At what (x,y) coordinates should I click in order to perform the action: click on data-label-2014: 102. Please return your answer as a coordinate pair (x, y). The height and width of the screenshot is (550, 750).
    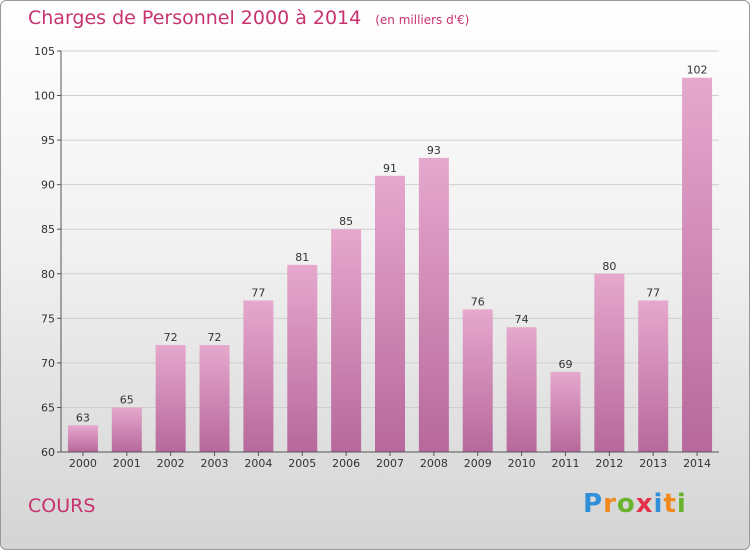
    Looking at the image, I should click on (697, 70).